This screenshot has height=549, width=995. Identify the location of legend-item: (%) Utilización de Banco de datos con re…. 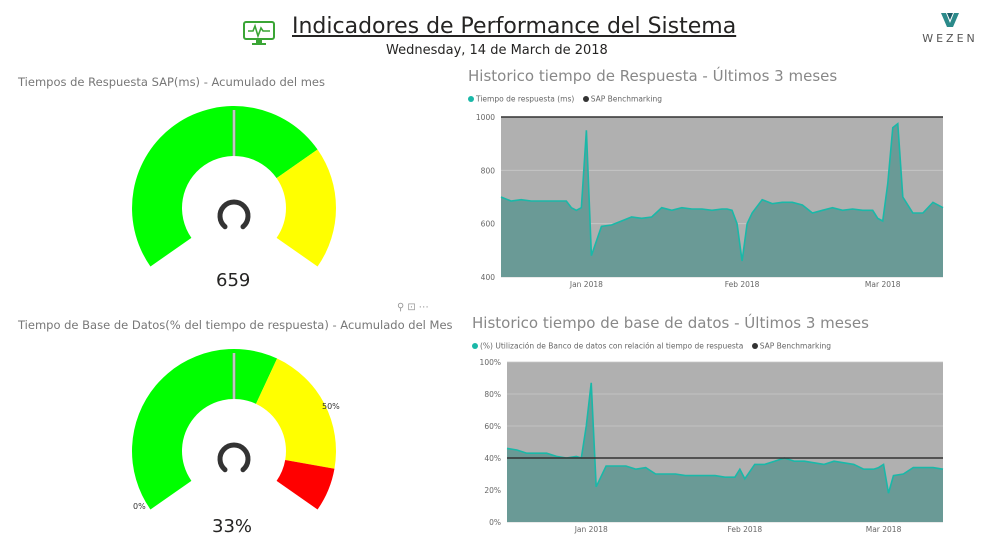
(608, 346).